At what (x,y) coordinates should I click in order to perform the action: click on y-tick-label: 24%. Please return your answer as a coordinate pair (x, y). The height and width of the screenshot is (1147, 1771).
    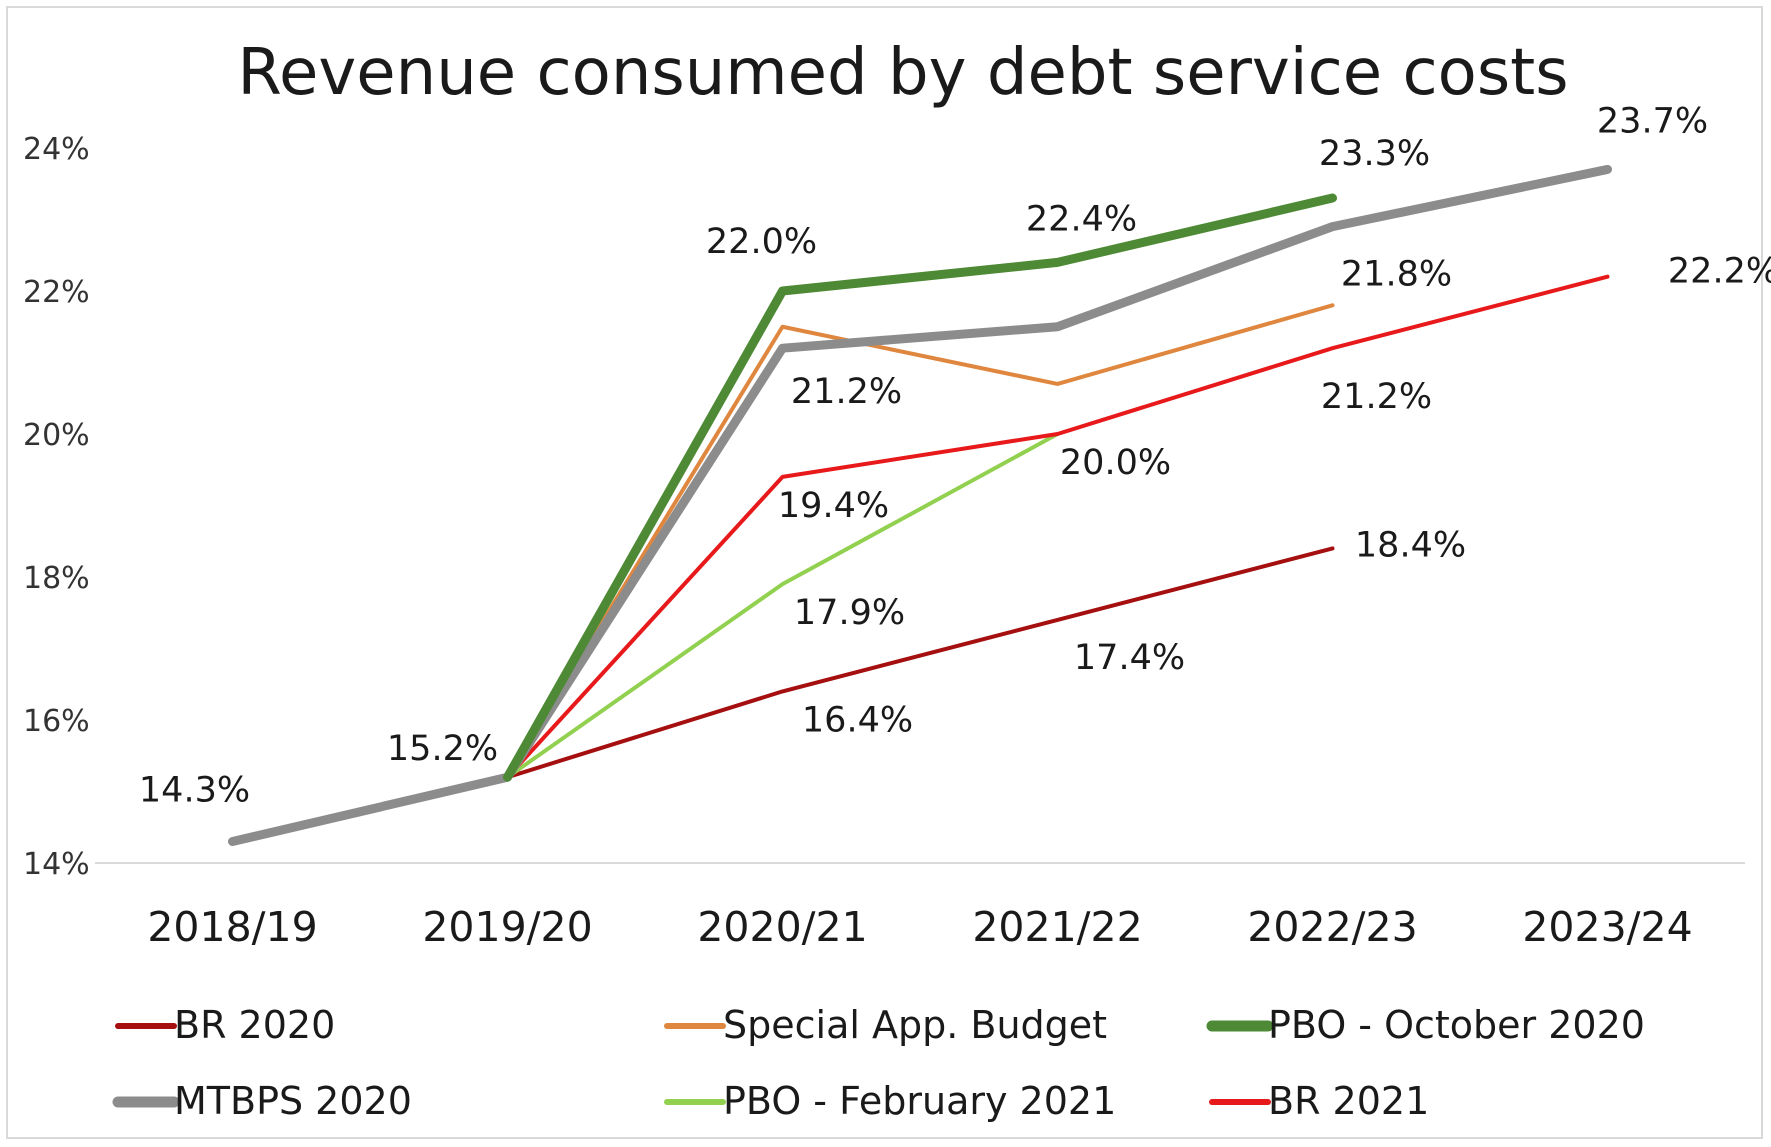
    Looking at the image, I should click on (56, 149).